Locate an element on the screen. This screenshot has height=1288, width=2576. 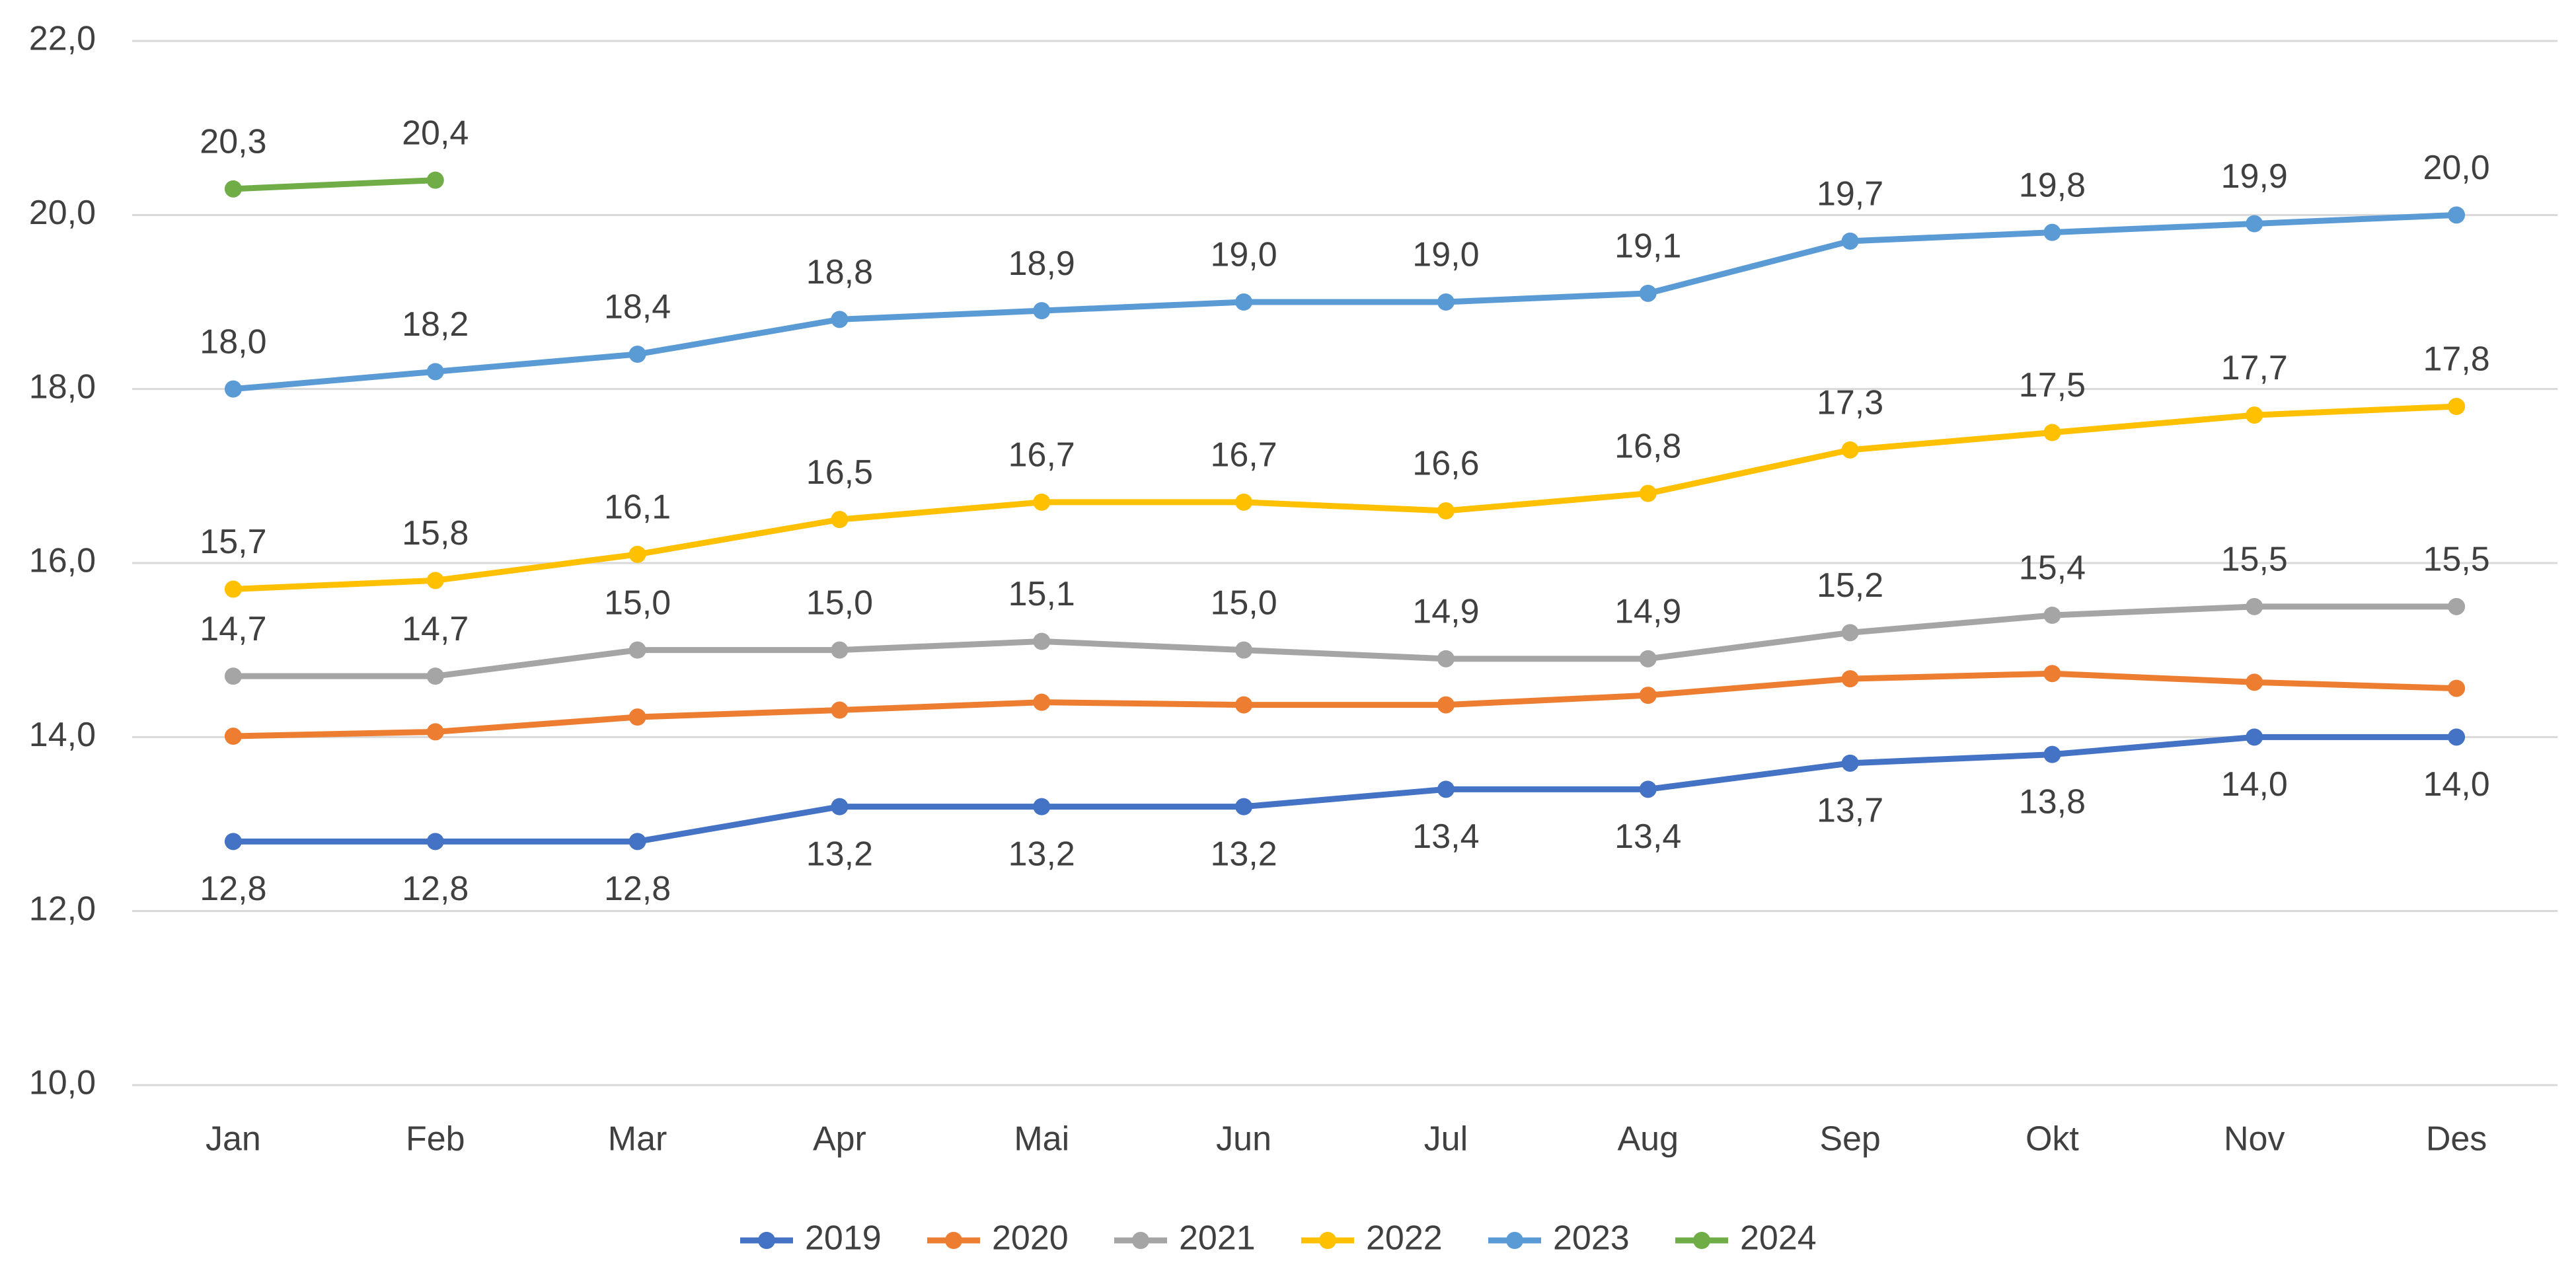
legend-label: 2021 is located at coordinates (1218, 1239).